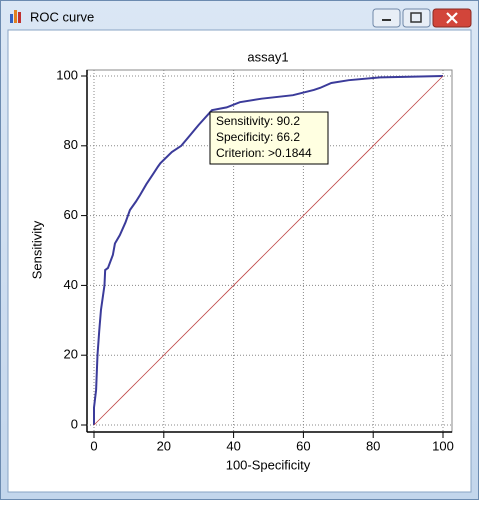 This screenshot has width=479, height=505. Describe the element at coordinates (268, 464) in the screenshot. I see `x-axis-label: 100-Specificity` at that location.